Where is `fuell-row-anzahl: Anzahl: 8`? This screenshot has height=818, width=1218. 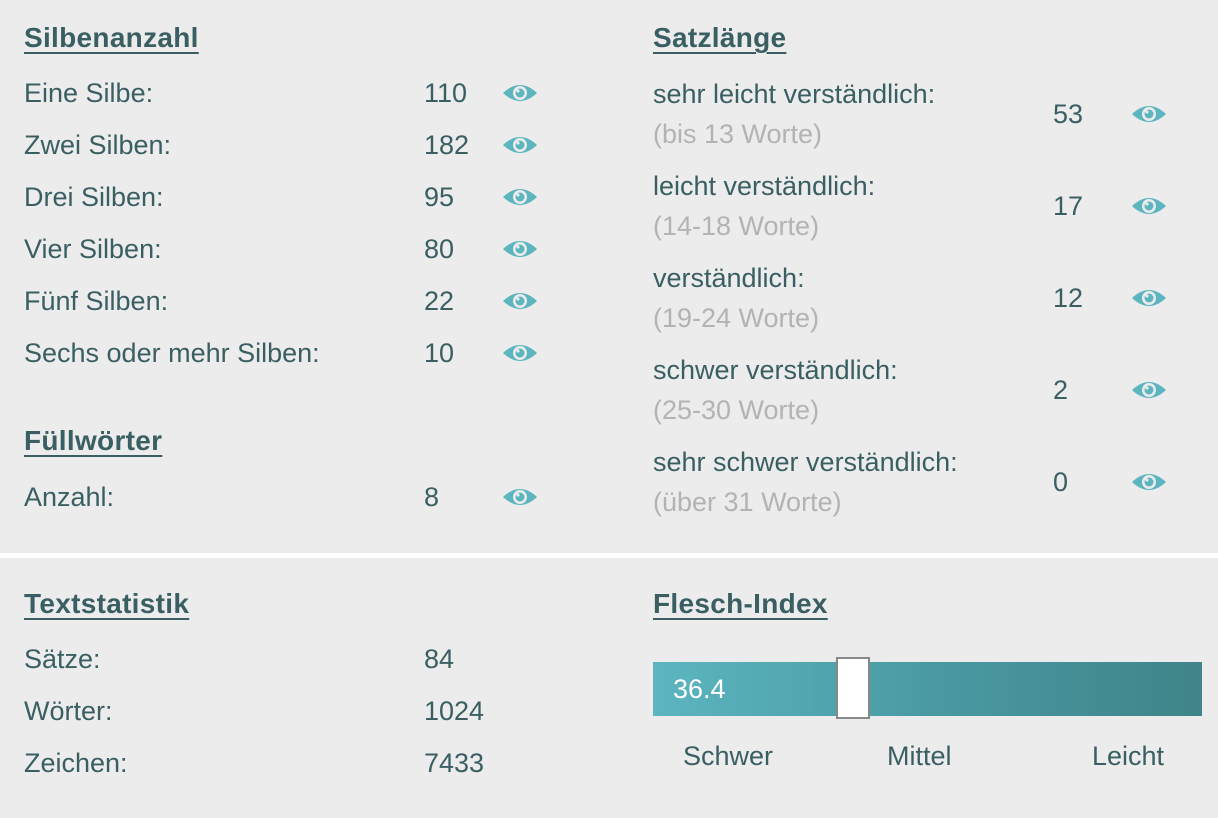 fuell-row-anzahl: Anzahl: 8 is located at coordinates (324, 497).